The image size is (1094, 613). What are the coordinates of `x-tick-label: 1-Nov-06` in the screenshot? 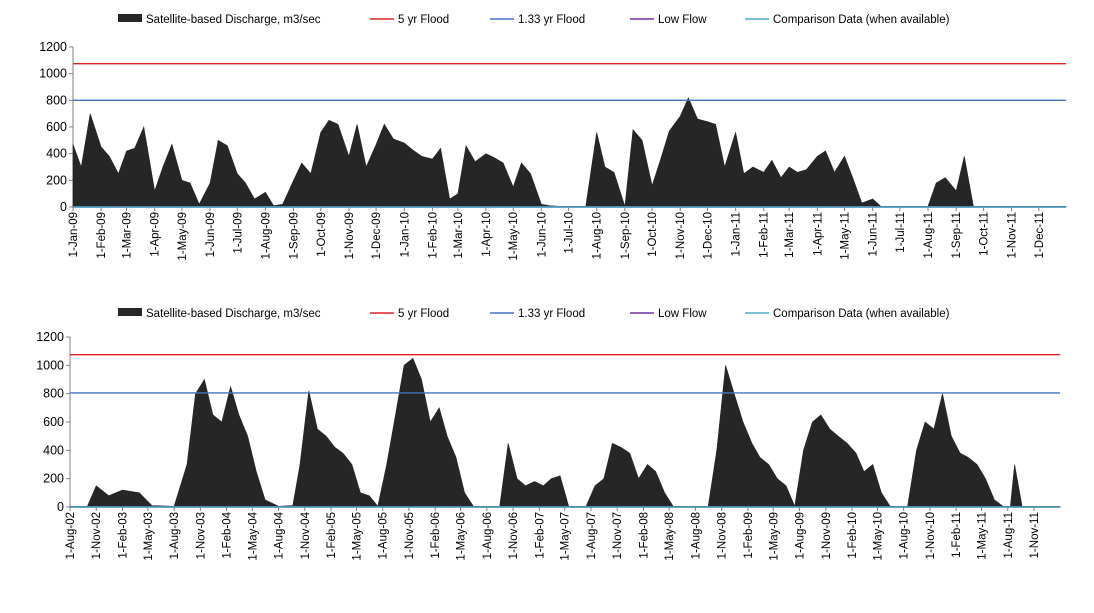 It's located at (514, 535).